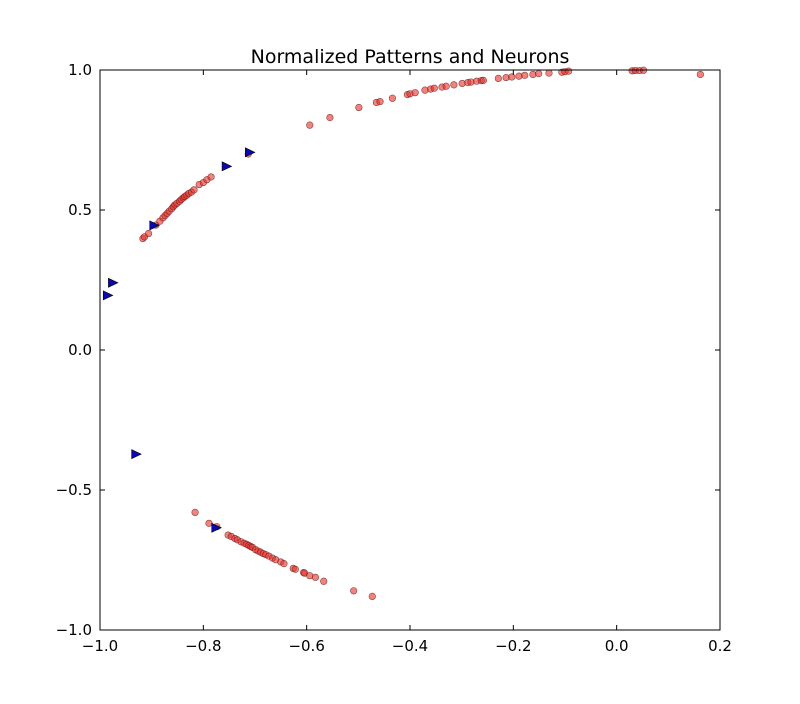 The image size is (800, 704). Describe the element at coordinates (306, 646) in the screenshot. I see `x-tick-label: −0.6` at that location.